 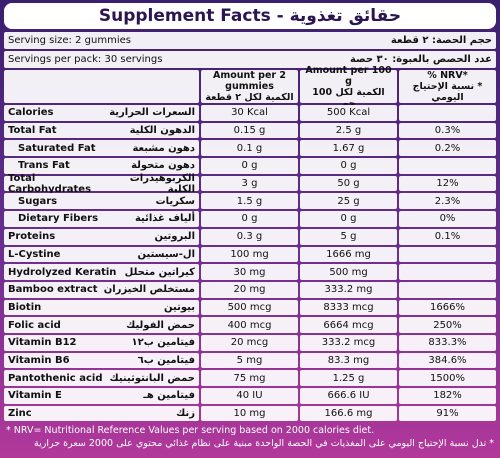 I want to click on amount-cell: 1.25 g, so click(x=348, y=378).